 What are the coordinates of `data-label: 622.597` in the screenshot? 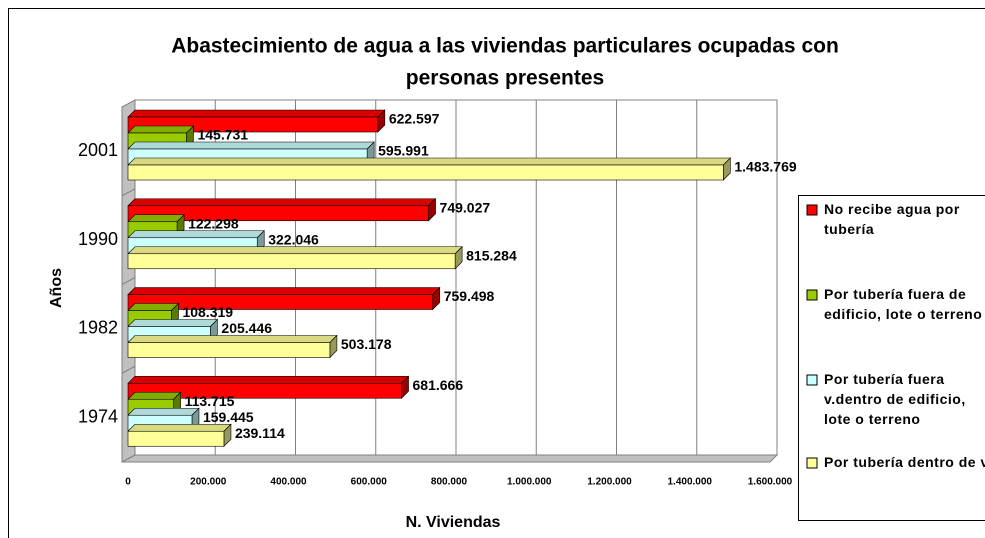 It's located at (414, 119).